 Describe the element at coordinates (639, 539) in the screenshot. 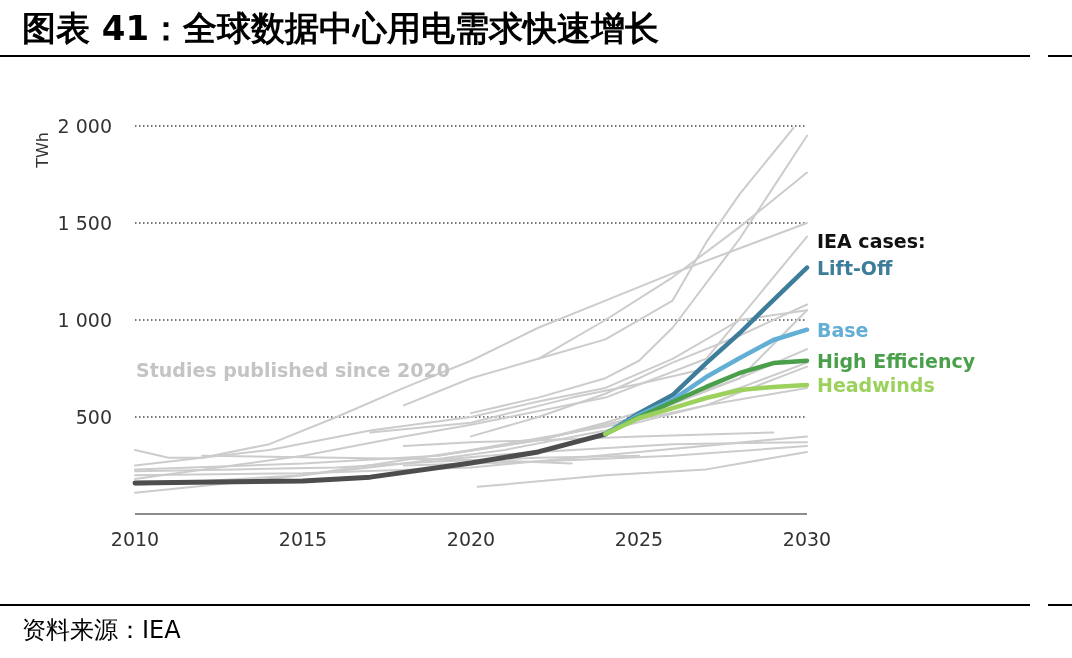

I see `x-tick-label: 2025` at that location.